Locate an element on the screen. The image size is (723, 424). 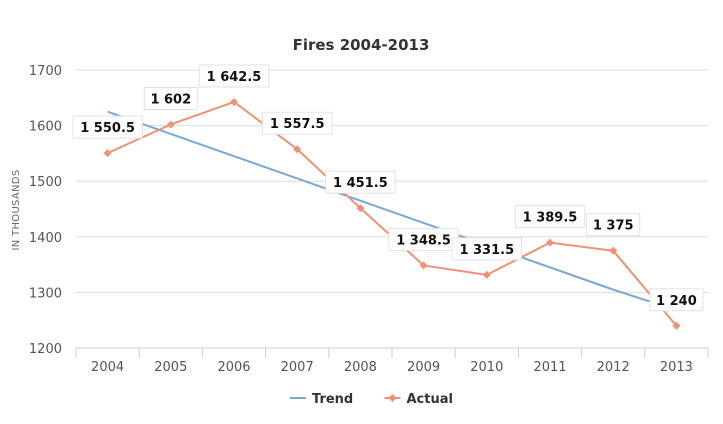
actual-point-2004 is located at coordinates (107, 153).